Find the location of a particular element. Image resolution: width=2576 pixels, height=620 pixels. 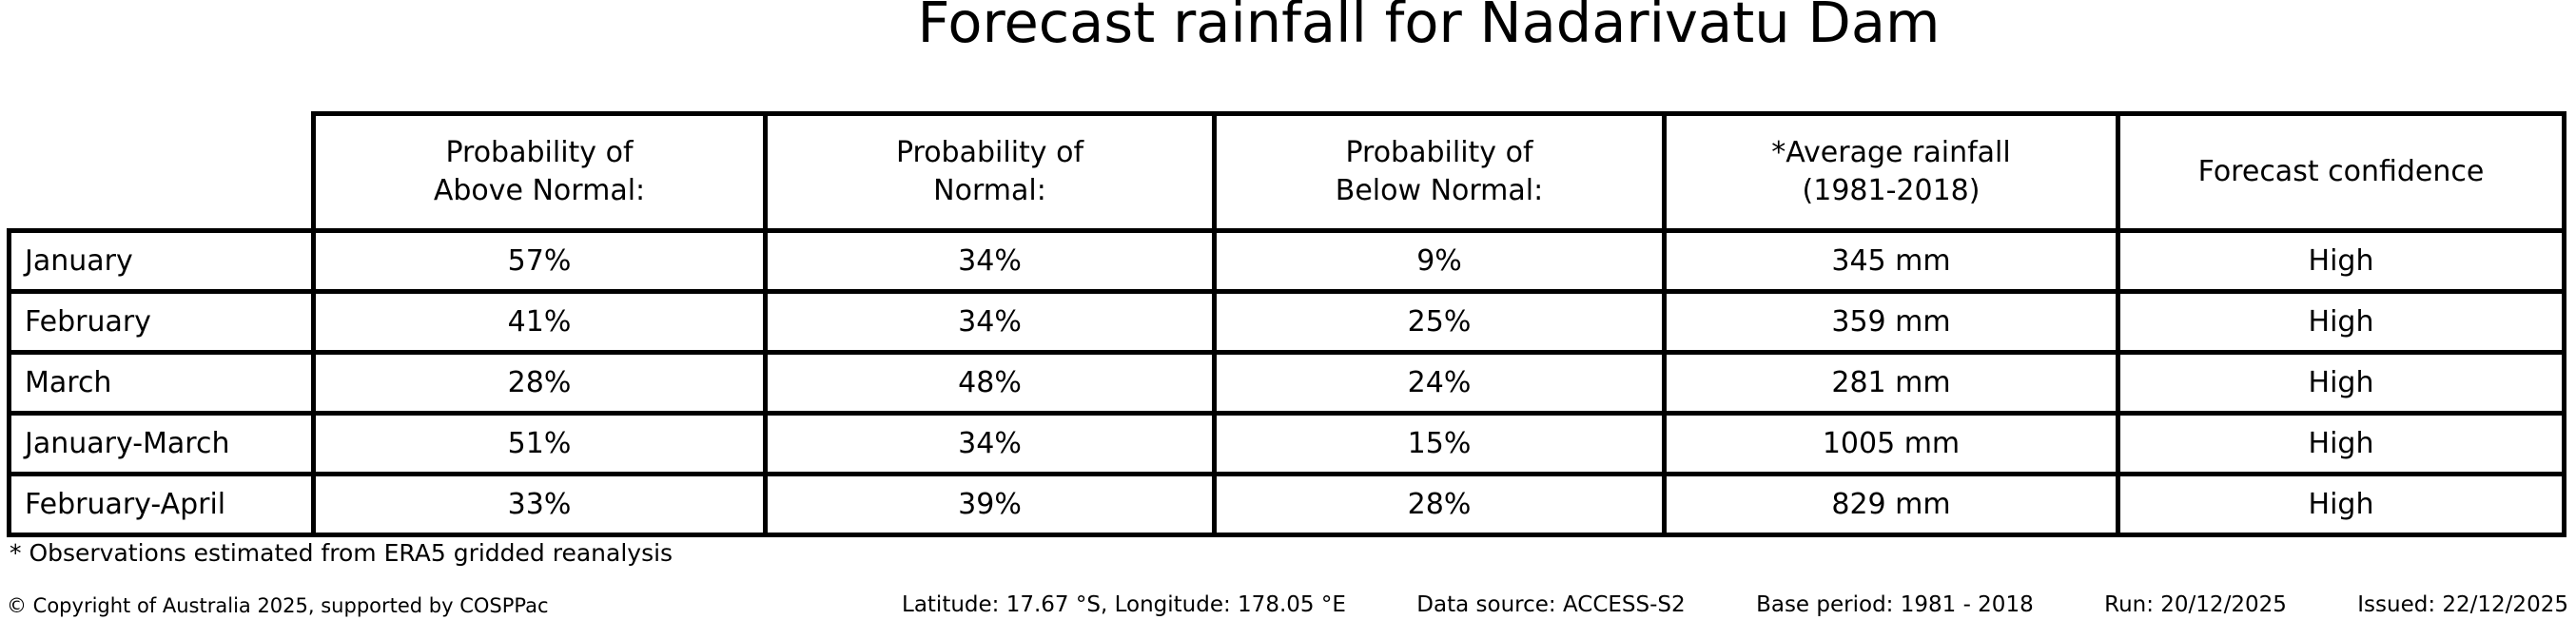

header-blank-cell is located at coordinates (161, 172).